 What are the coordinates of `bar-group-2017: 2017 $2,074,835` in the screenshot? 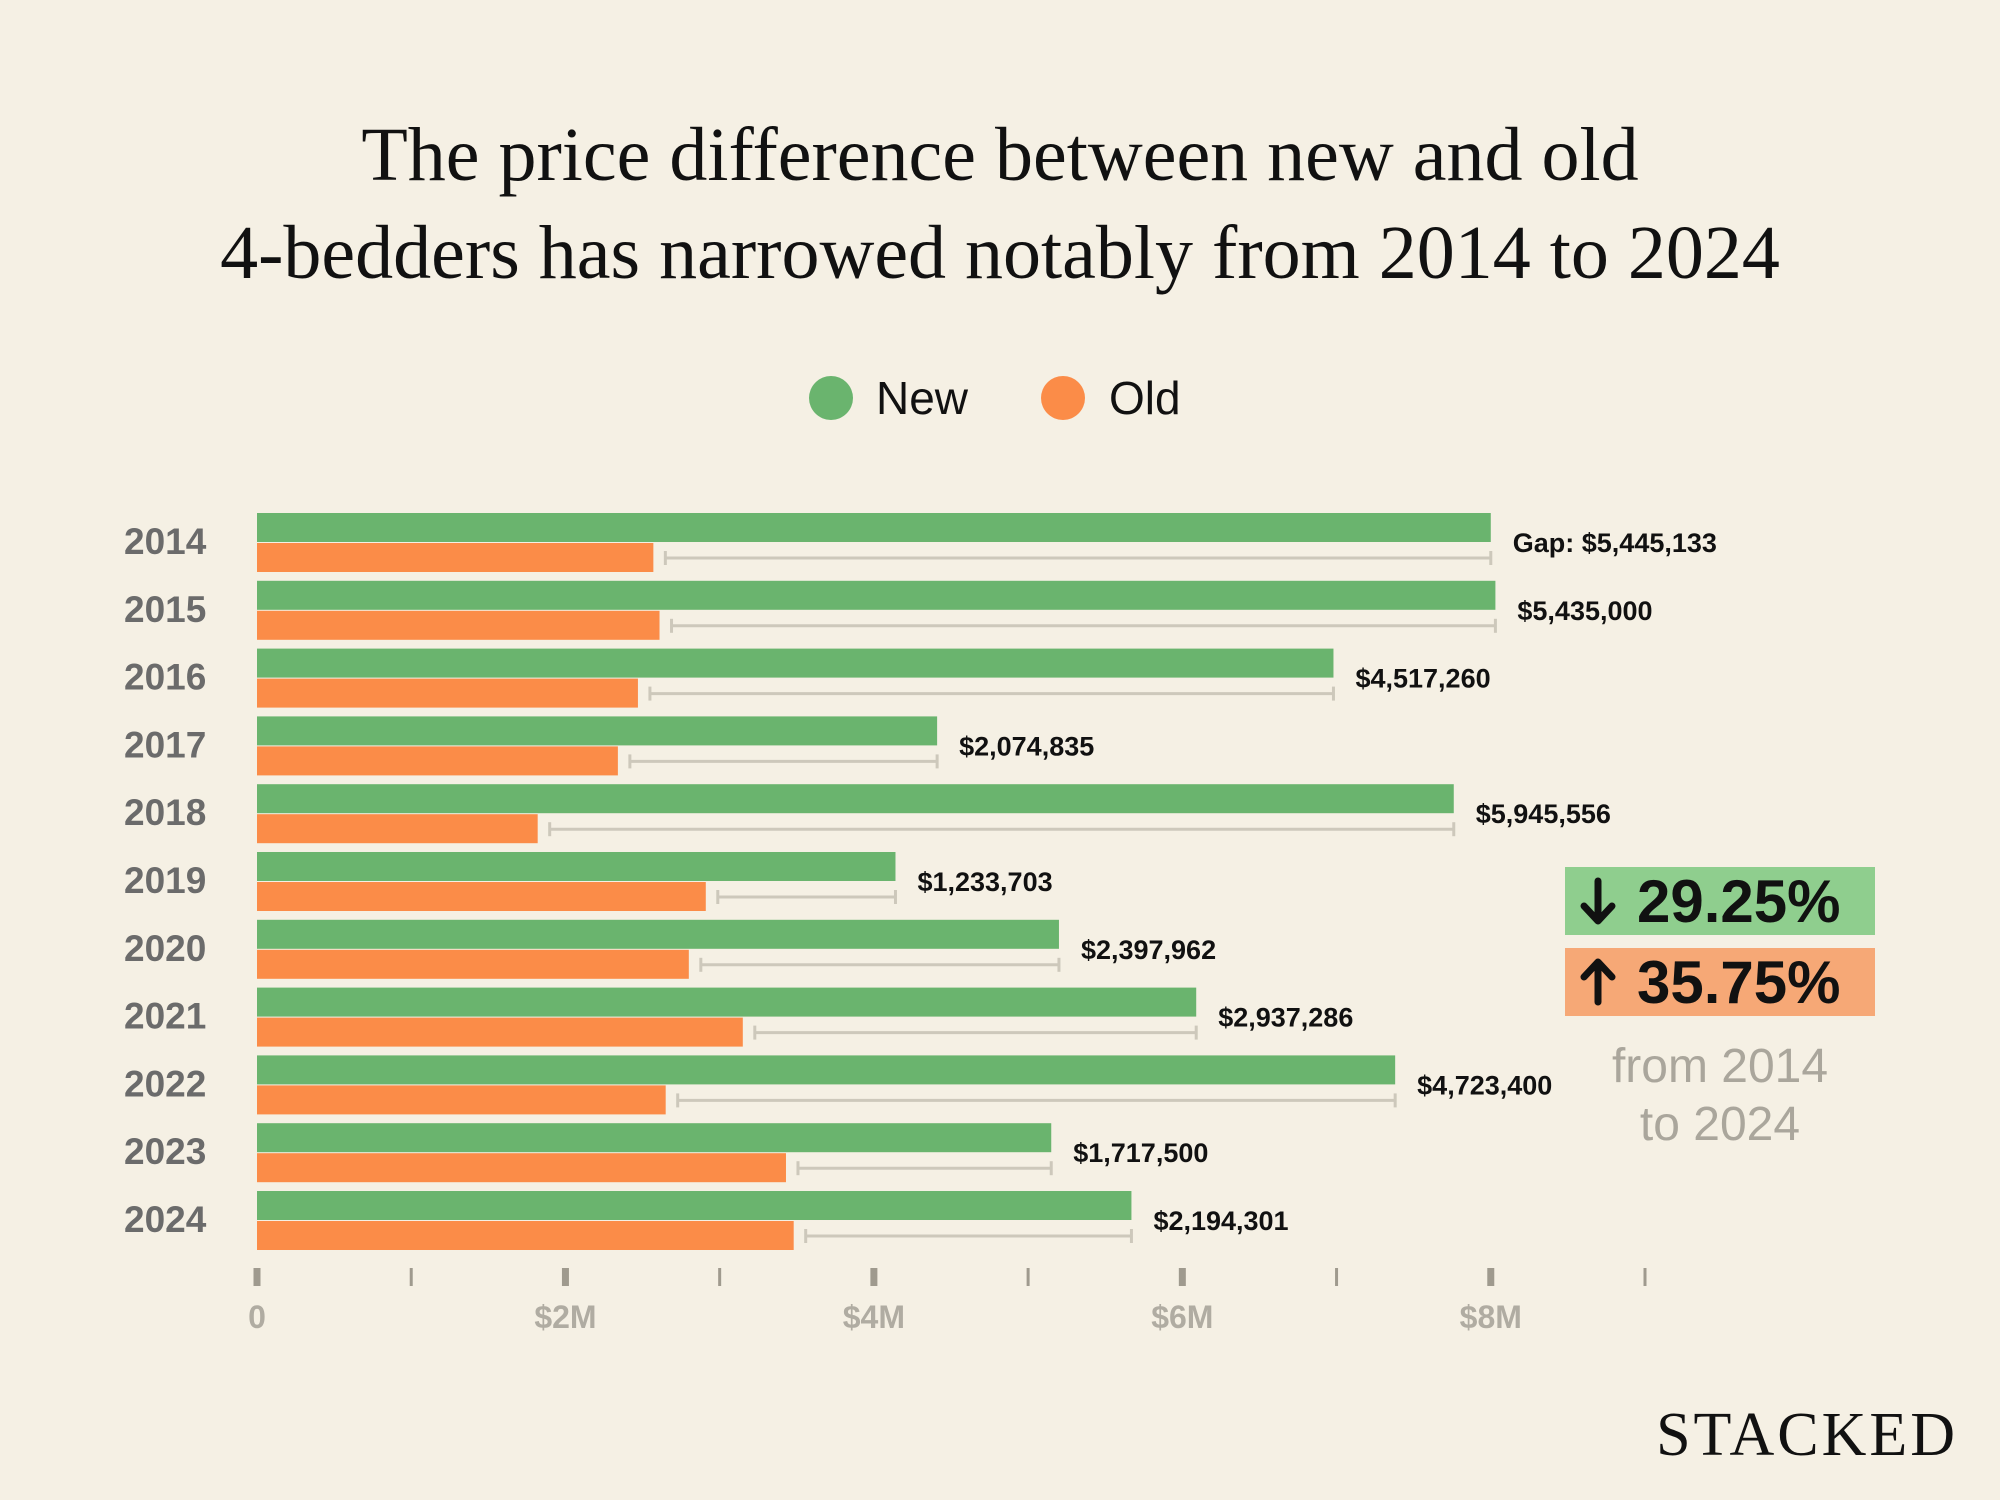 It's located at (609, 746).